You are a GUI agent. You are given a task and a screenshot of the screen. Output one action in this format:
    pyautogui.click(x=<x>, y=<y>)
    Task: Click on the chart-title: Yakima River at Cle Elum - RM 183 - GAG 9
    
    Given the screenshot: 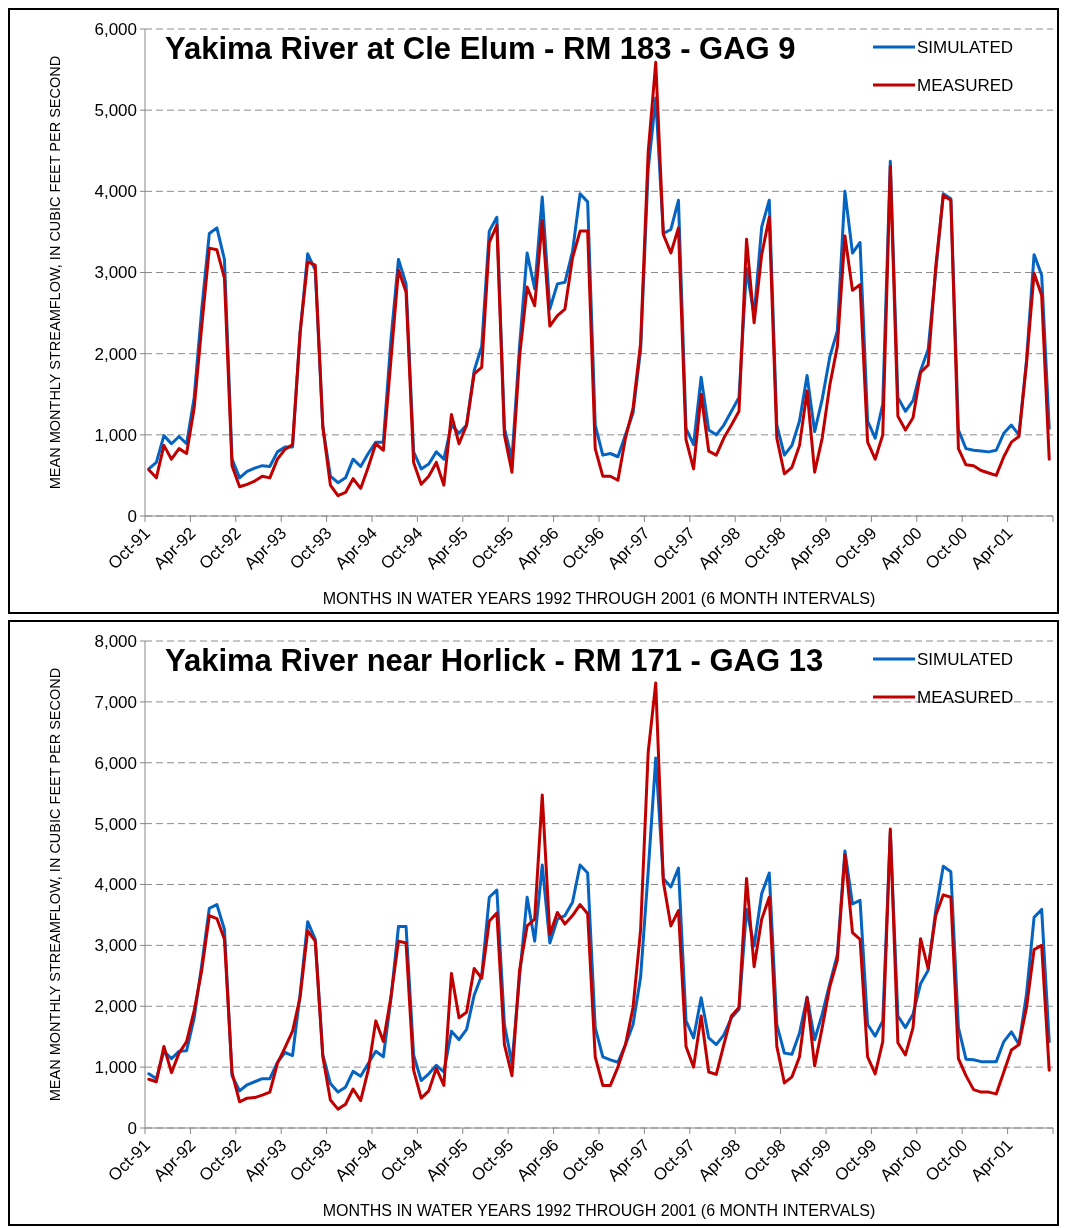 What is the action you would take?
    pyautogui.click(x=480, y=48)
    